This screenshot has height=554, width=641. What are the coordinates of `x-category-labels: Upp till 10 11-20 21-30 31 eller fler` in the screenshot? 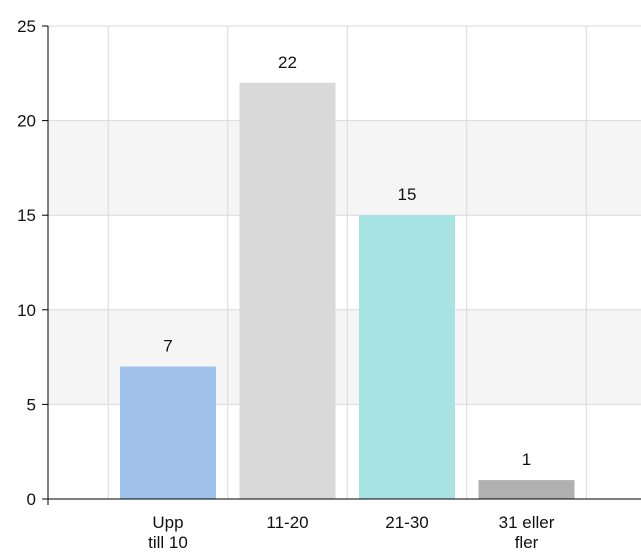 It's located at (351, 532).